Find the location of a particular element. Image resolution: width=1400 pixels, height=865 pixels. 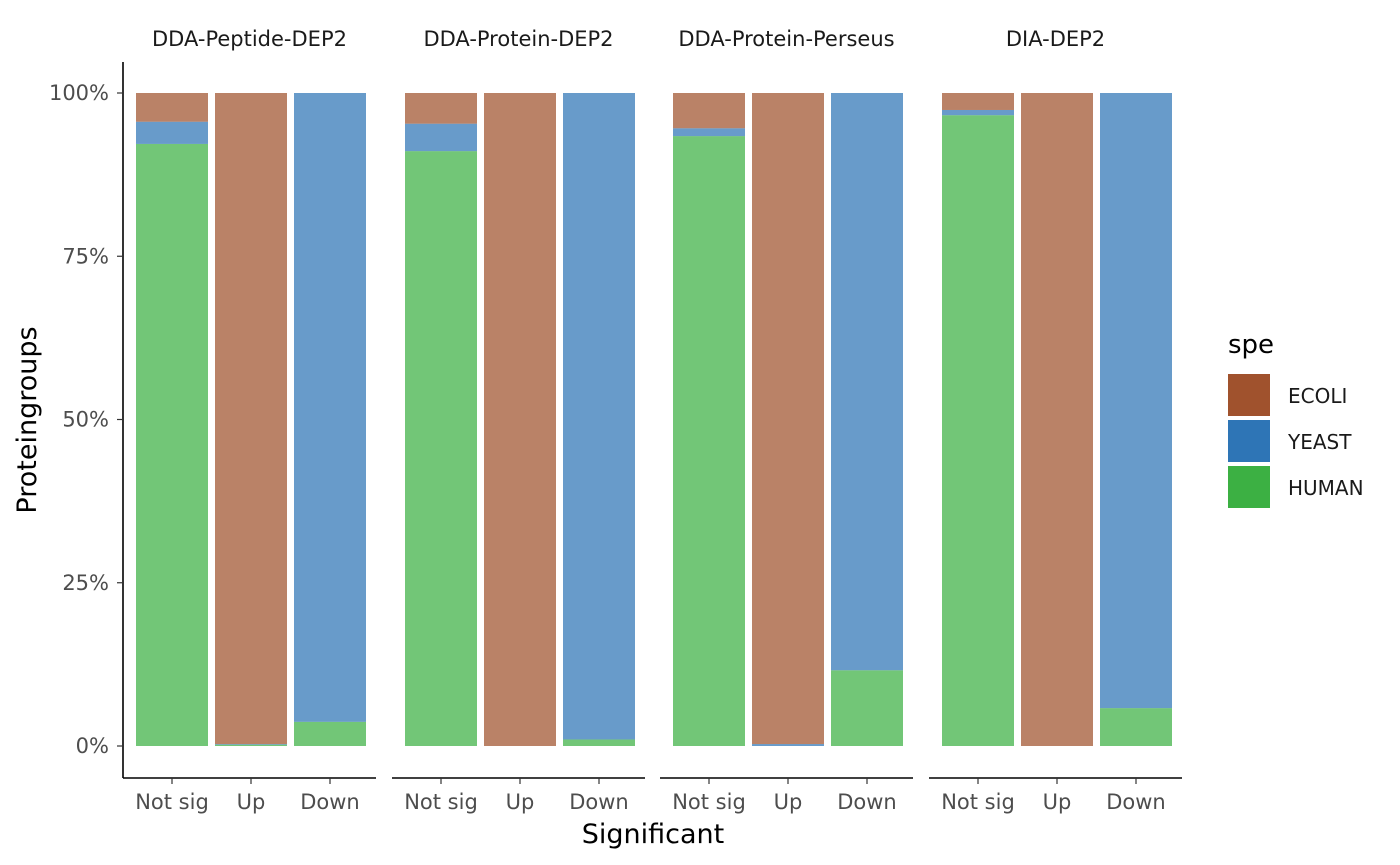

legend-swatch-yeast is located at coordinates (1249, 441).